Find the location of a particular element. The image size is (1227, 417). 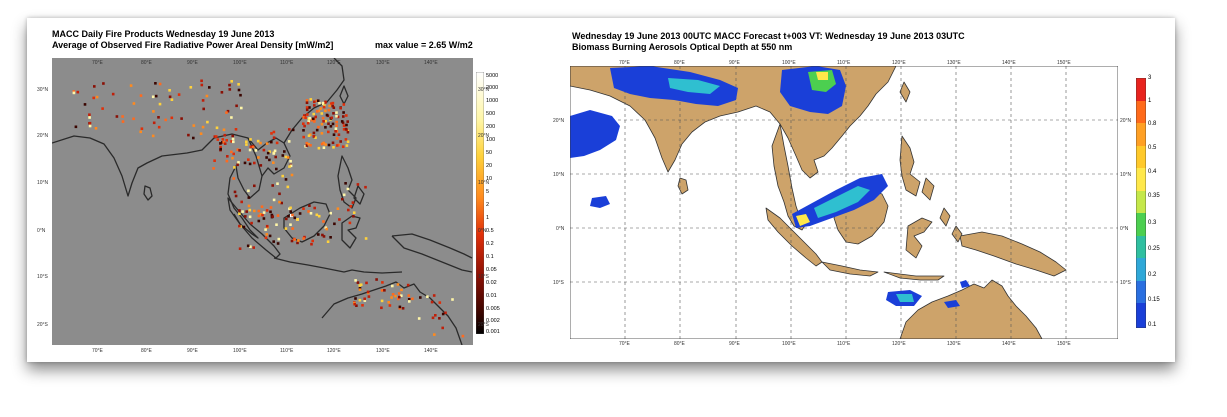

left-max-value: max value = 2.65 W/m2 is located at coordinates (424, 45).